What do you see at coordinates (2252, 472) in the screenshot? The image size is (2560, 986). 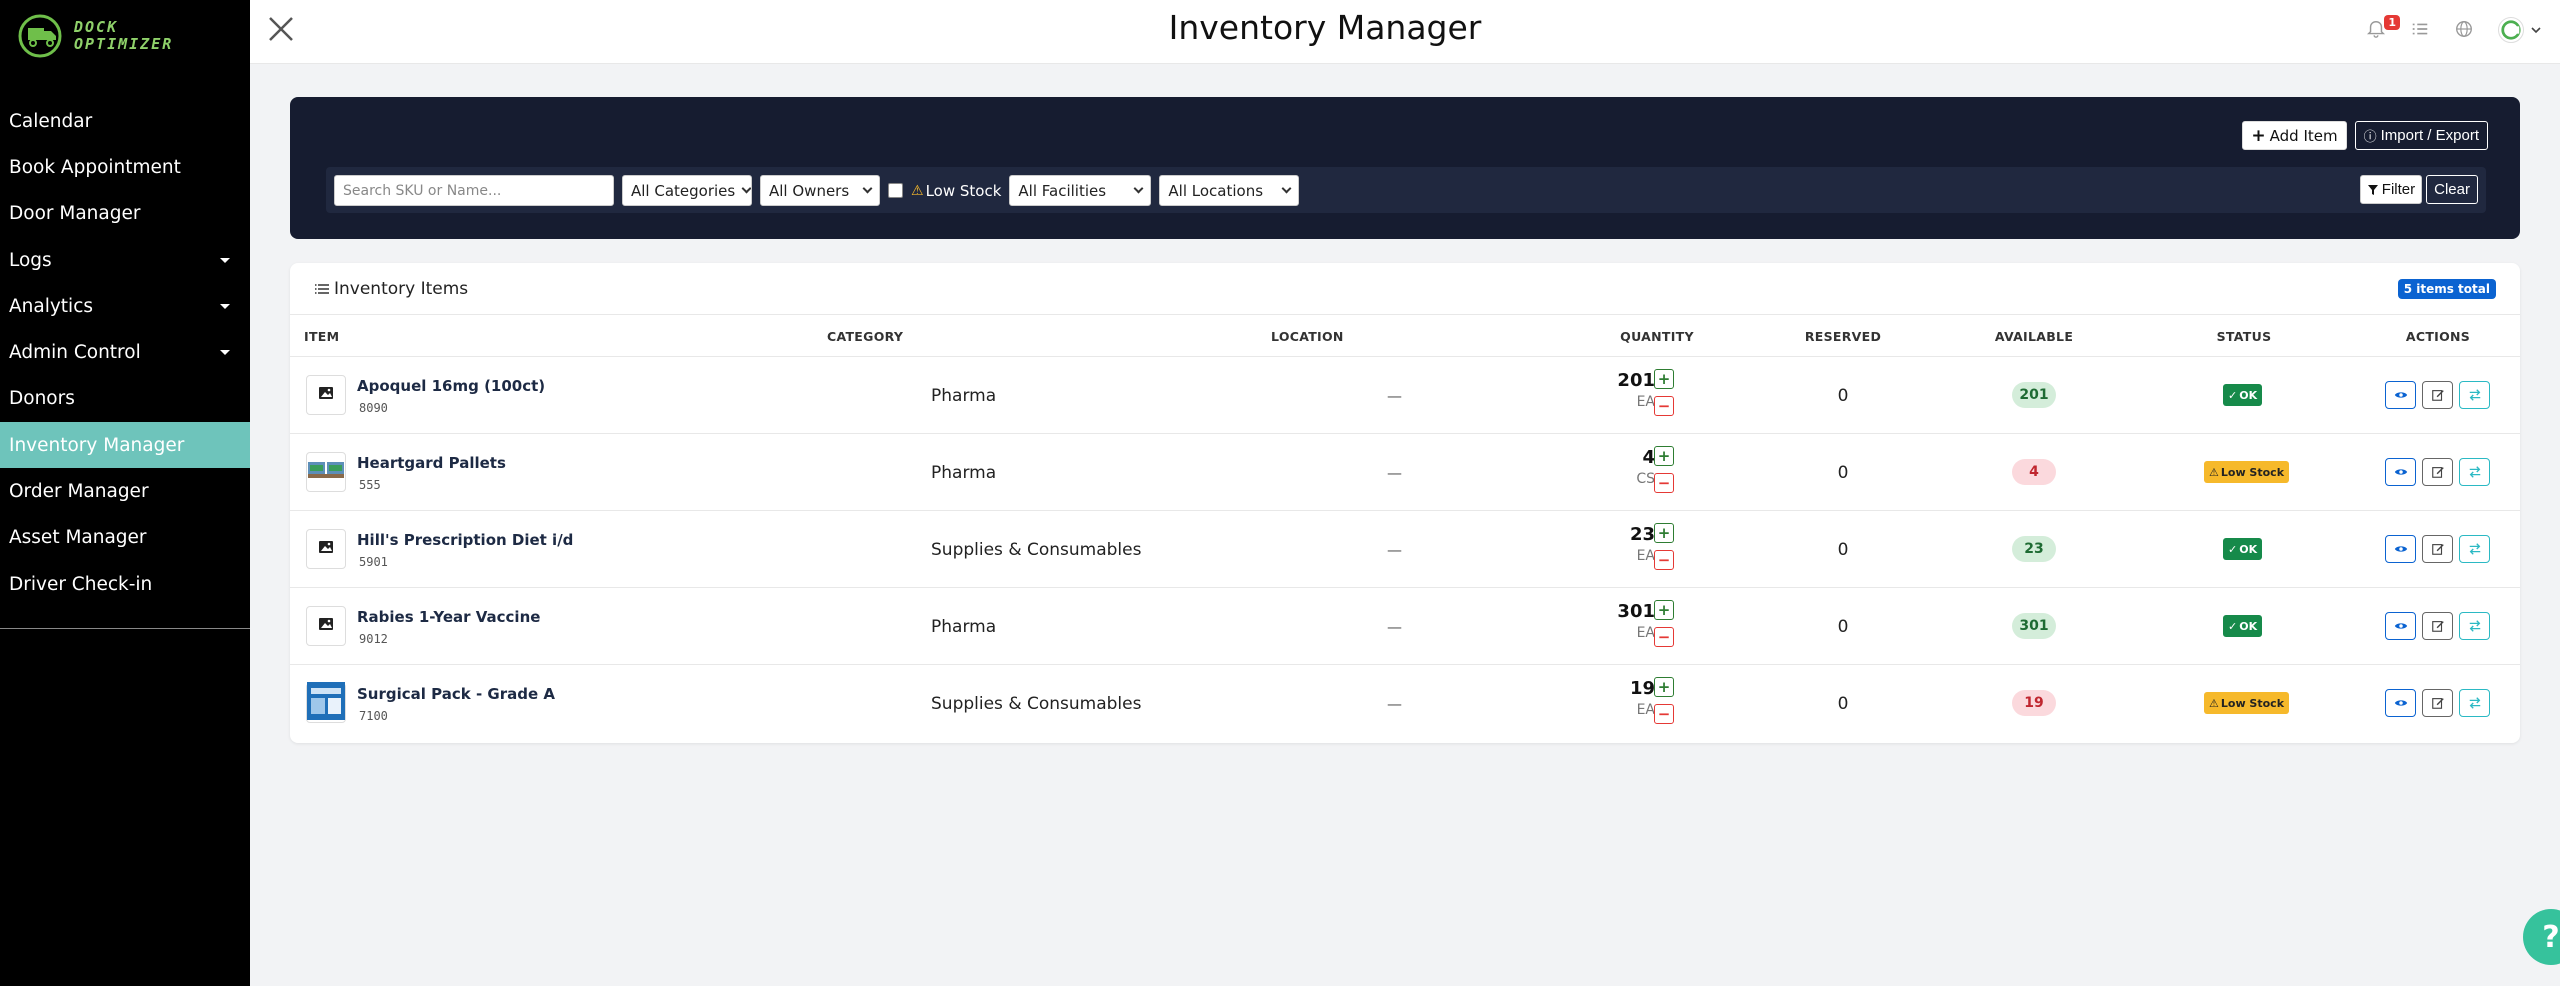 I see `status-text: Low Stock` at bounding box center [2252, 472].